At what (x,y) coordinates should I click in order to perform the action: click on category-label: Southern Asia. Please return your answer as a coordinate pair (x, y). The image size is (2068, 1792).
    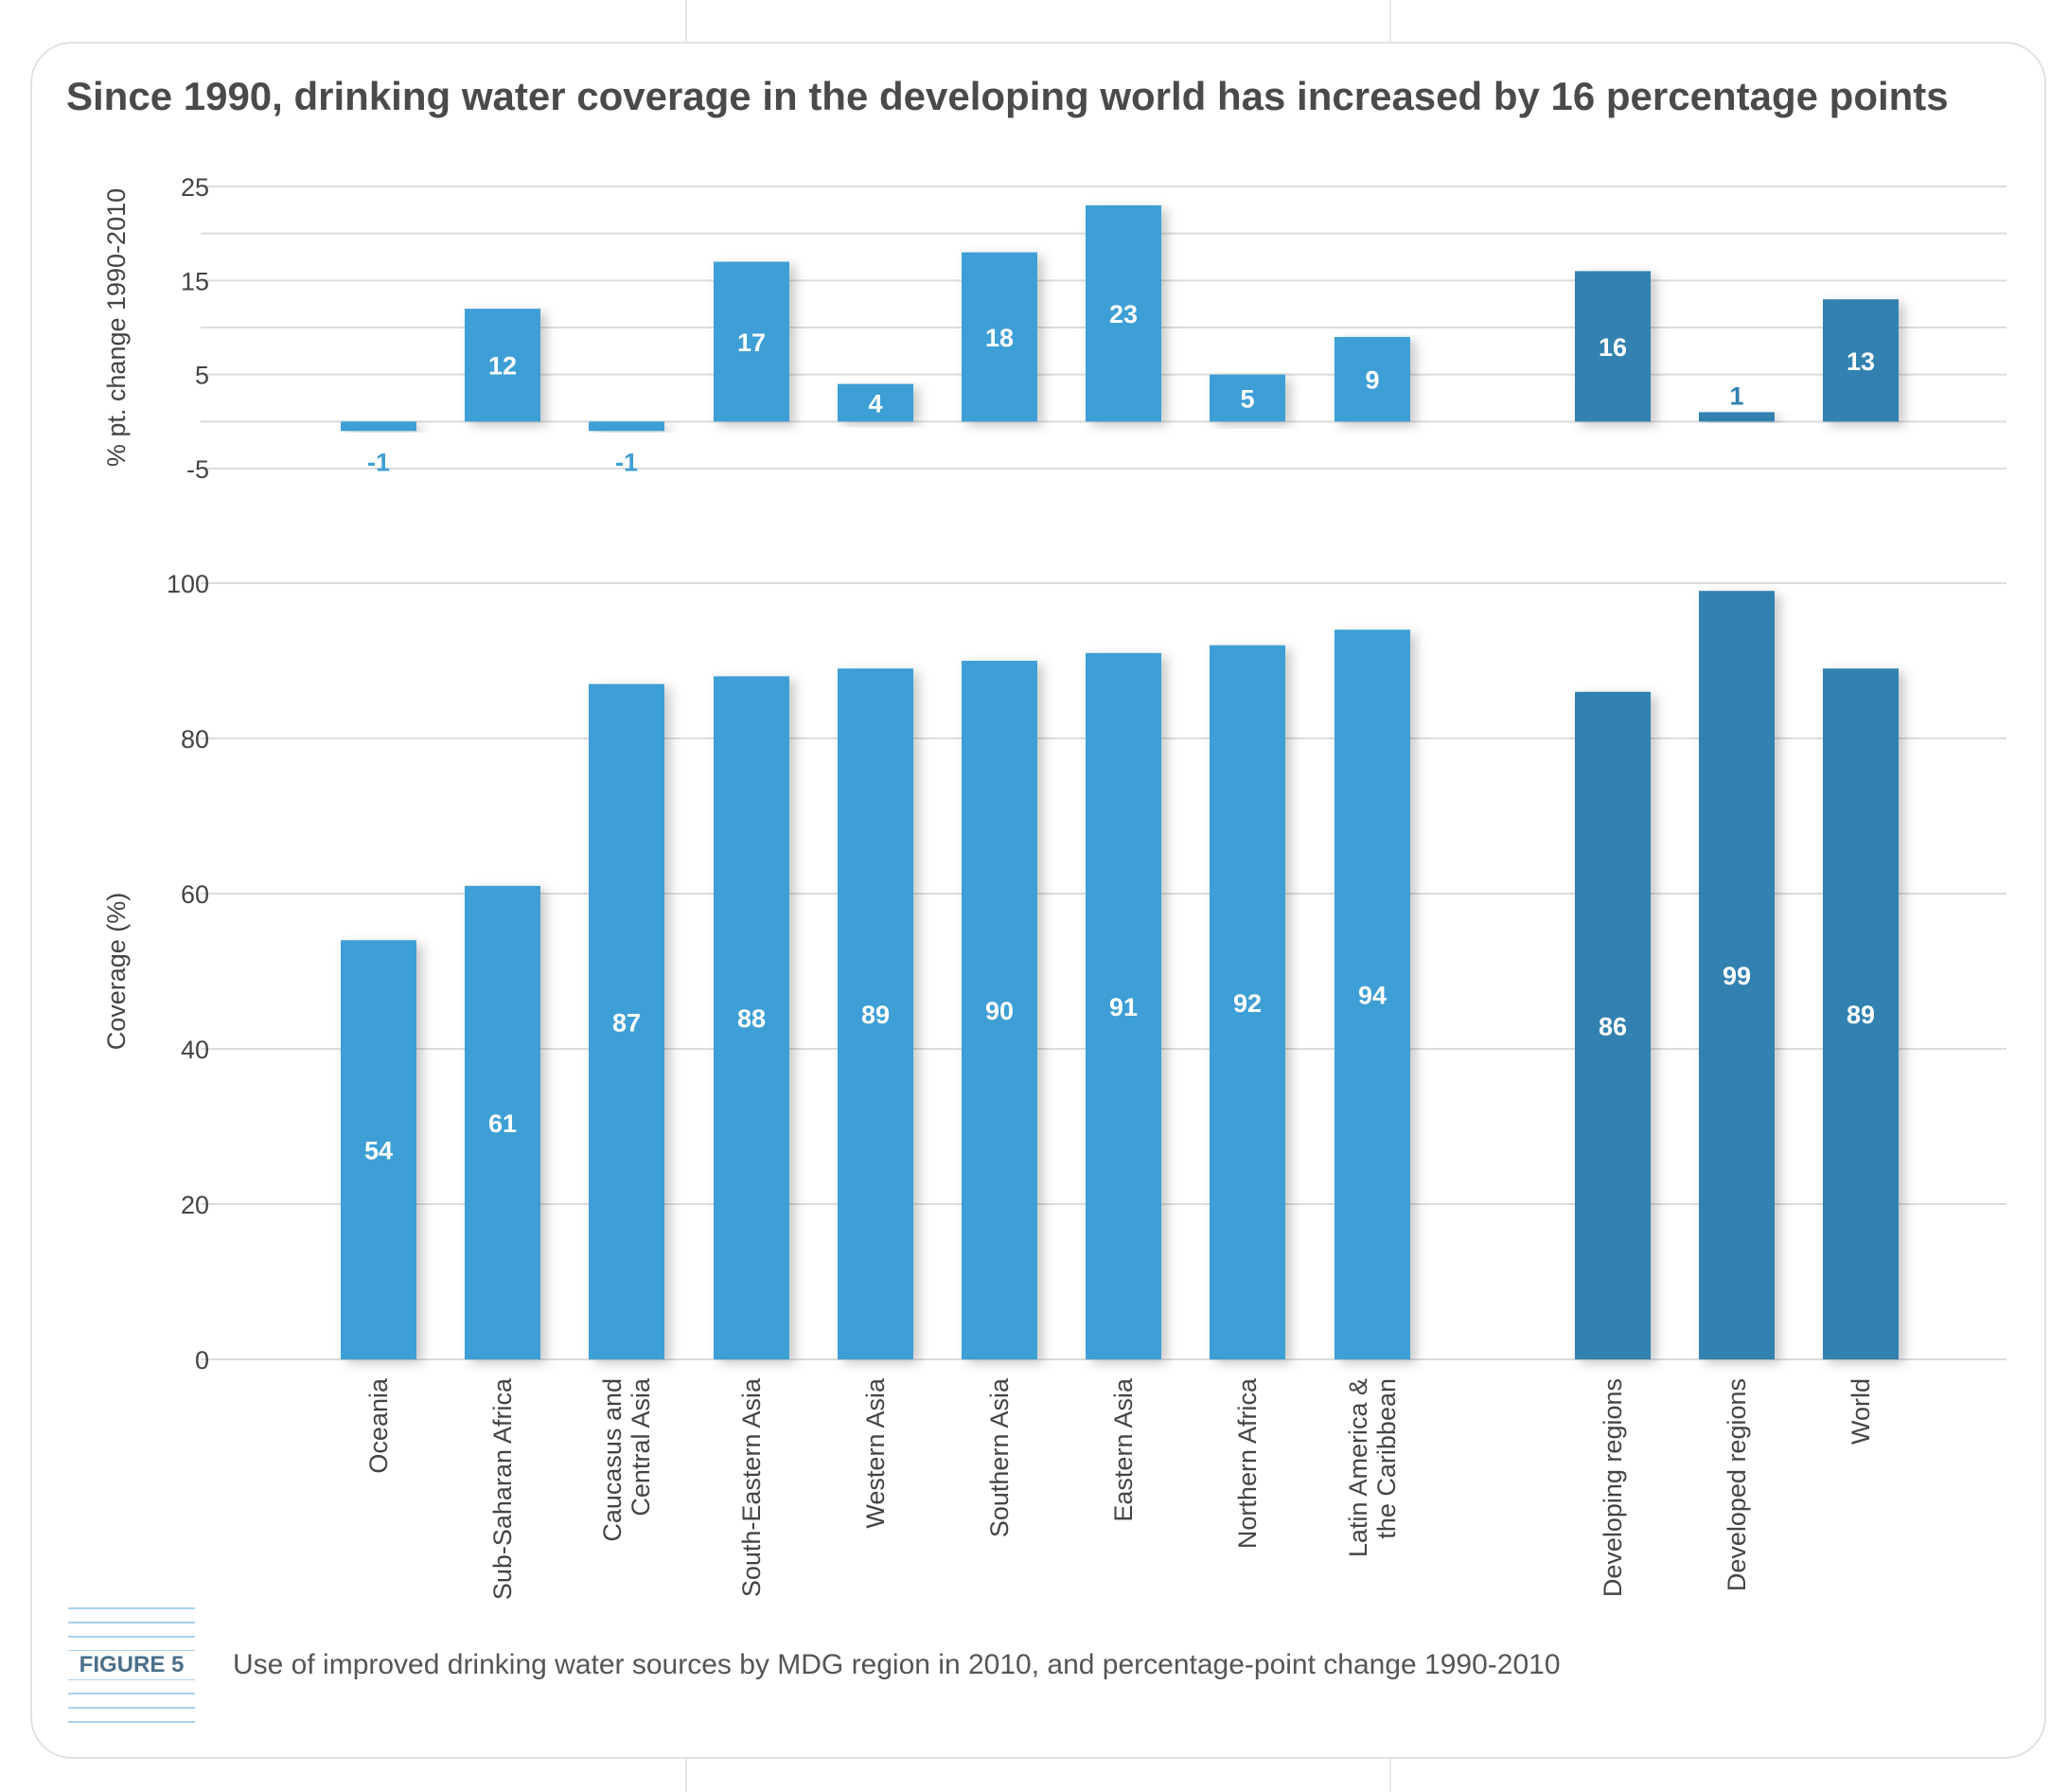
    Looking at the image, I should click on (999, 1457).